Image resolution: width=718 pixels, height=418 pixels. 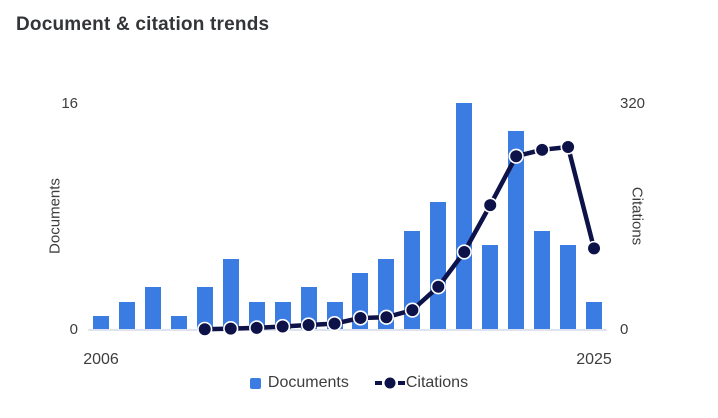 What do you see at coordinates (464, 216) in the screenshot?
I see `documents-bar-2020` at bounding box center [464, 216].